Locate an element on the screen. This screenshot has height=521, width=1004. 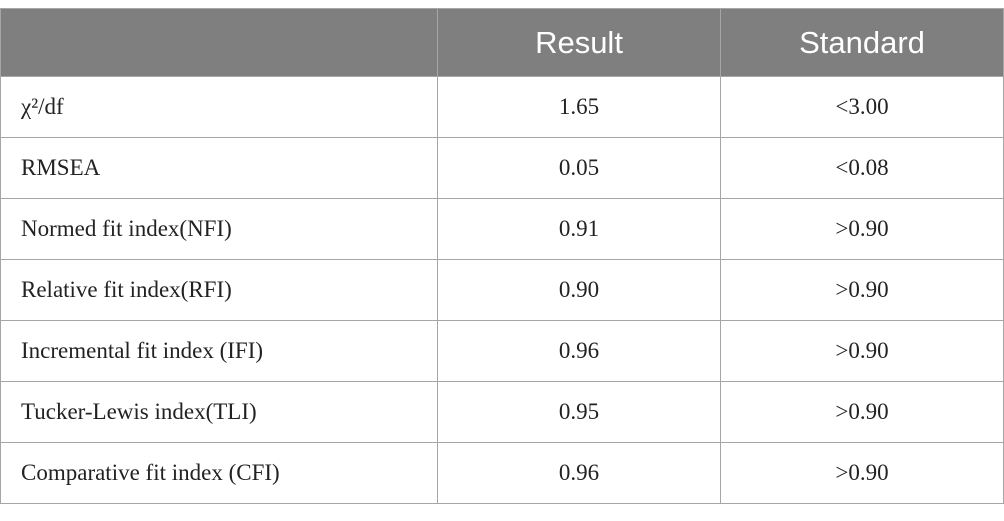
header-row: Result Standard is located at coordinates (502, 42).